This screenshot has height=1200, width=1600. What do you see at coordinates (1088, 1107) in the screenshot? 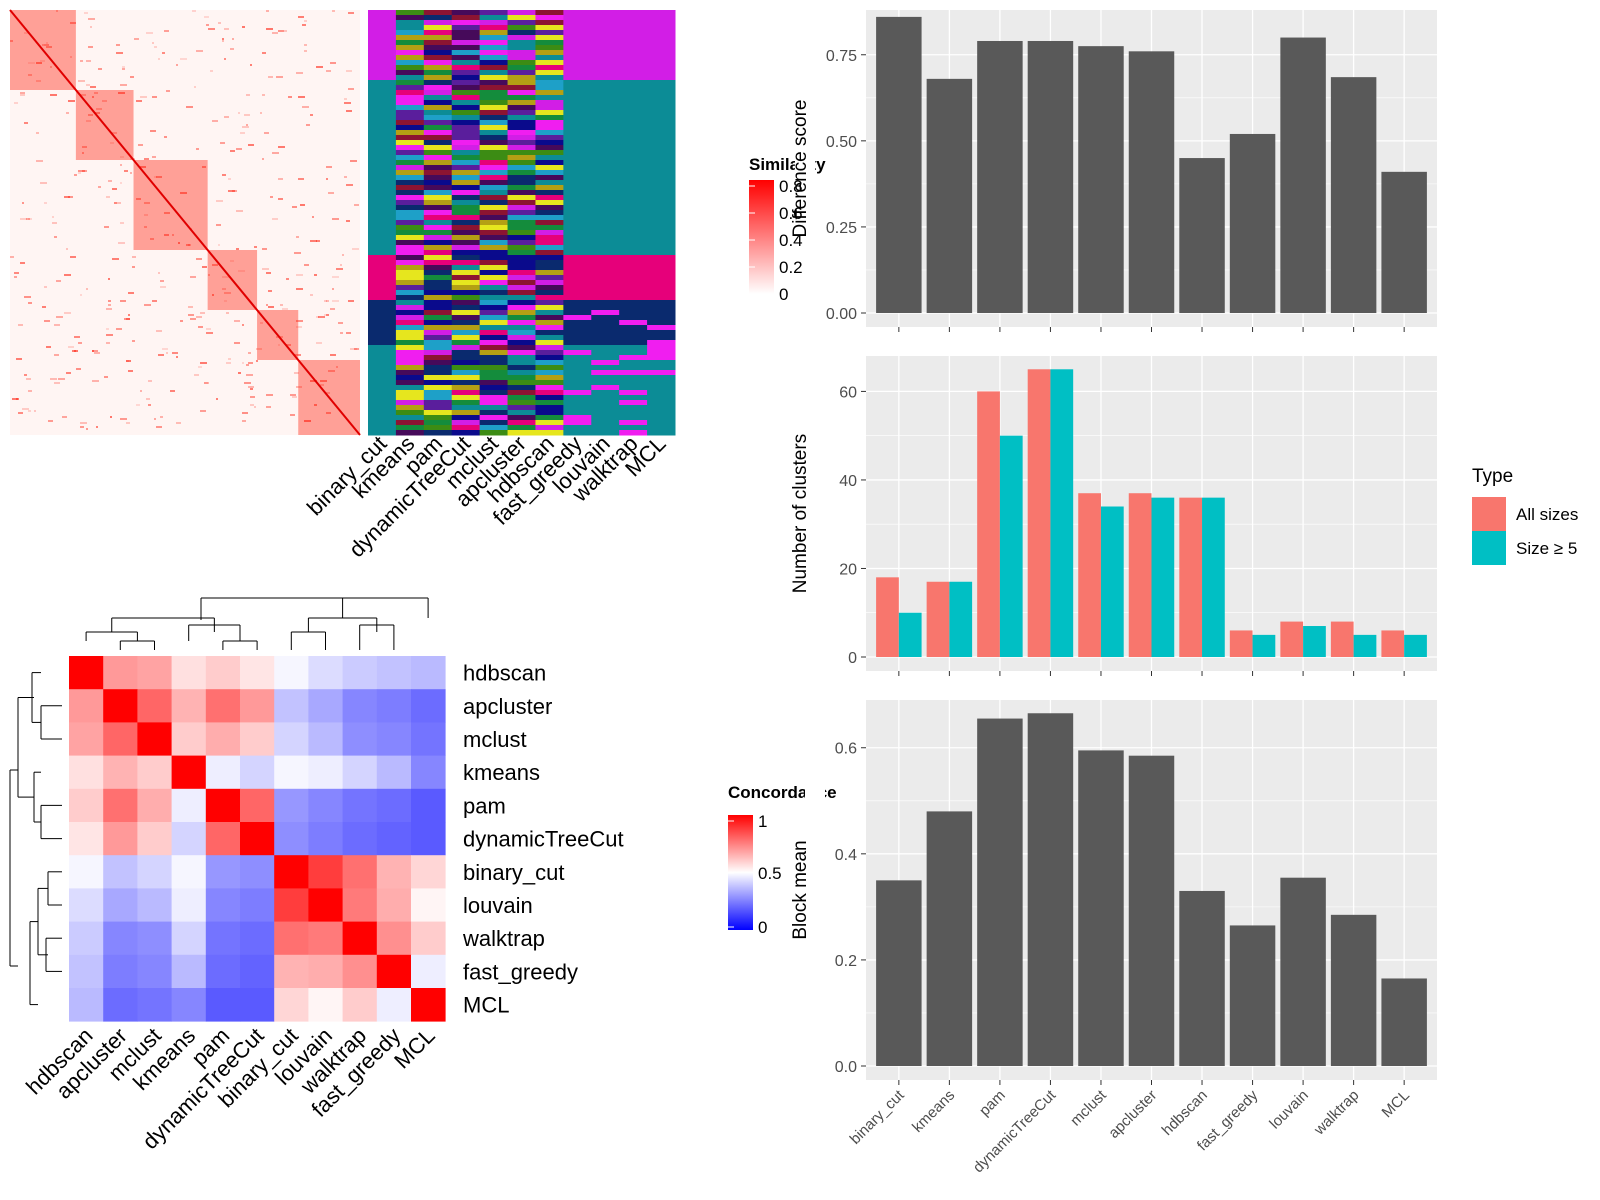
I see `x-tick-label-mclust: mclust` at bounding box center [1088, 1107].